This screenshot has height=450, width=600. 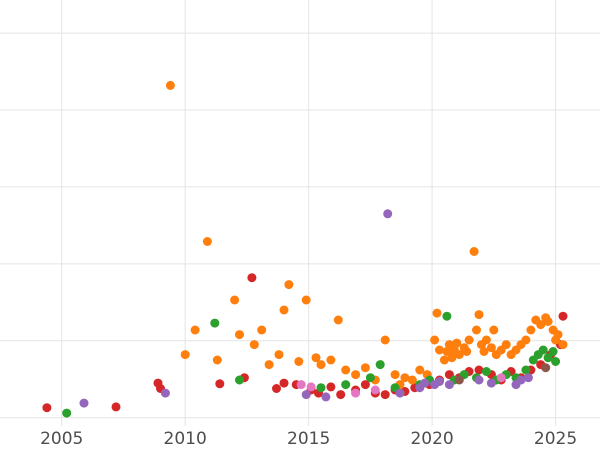 What do you see at coordinates (555, 439) in the screenshot?
I see `x-tick-label: 2025` at bounding box center [555, 439].